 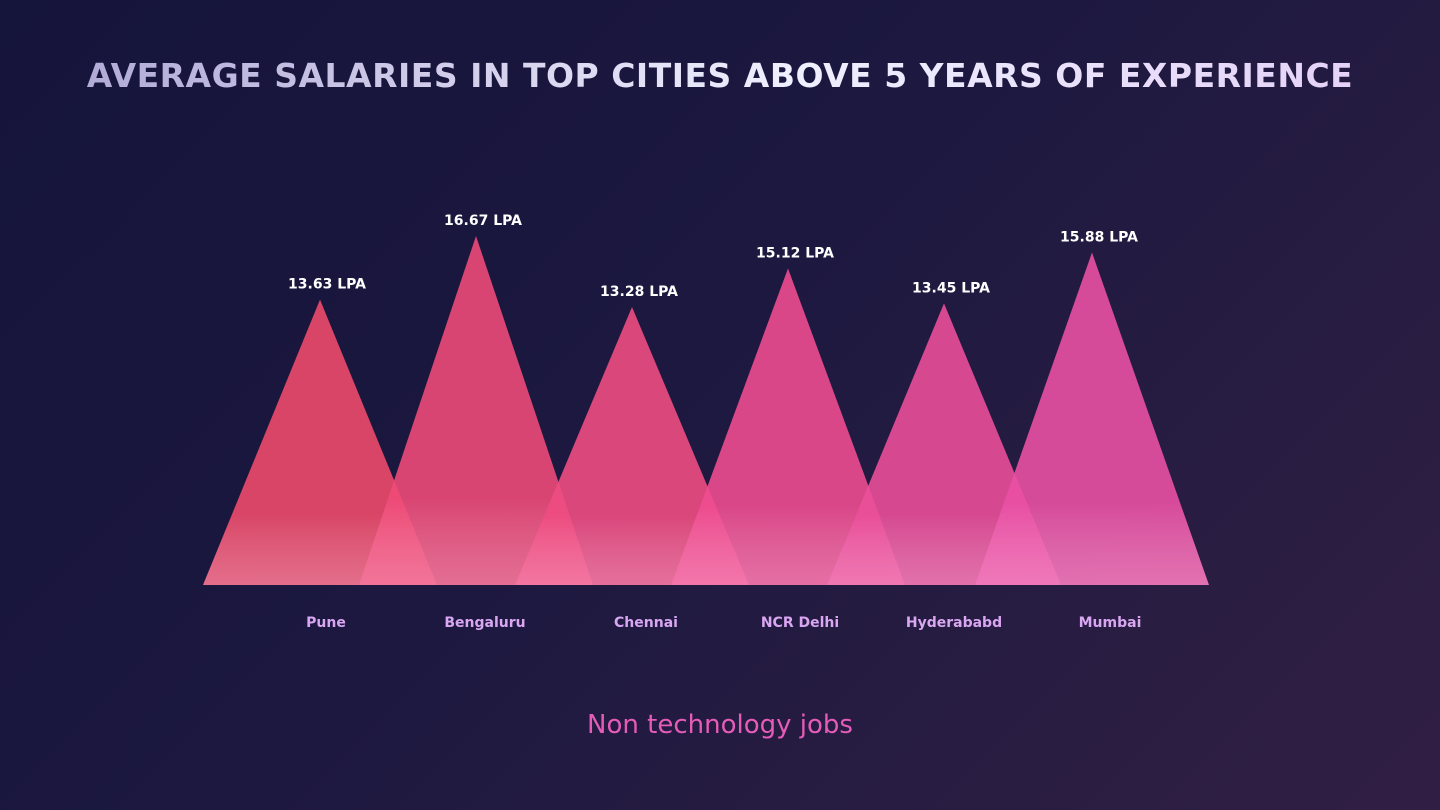 I want to click on value-label: 13.63 LPA, so click(x=327, y=285).